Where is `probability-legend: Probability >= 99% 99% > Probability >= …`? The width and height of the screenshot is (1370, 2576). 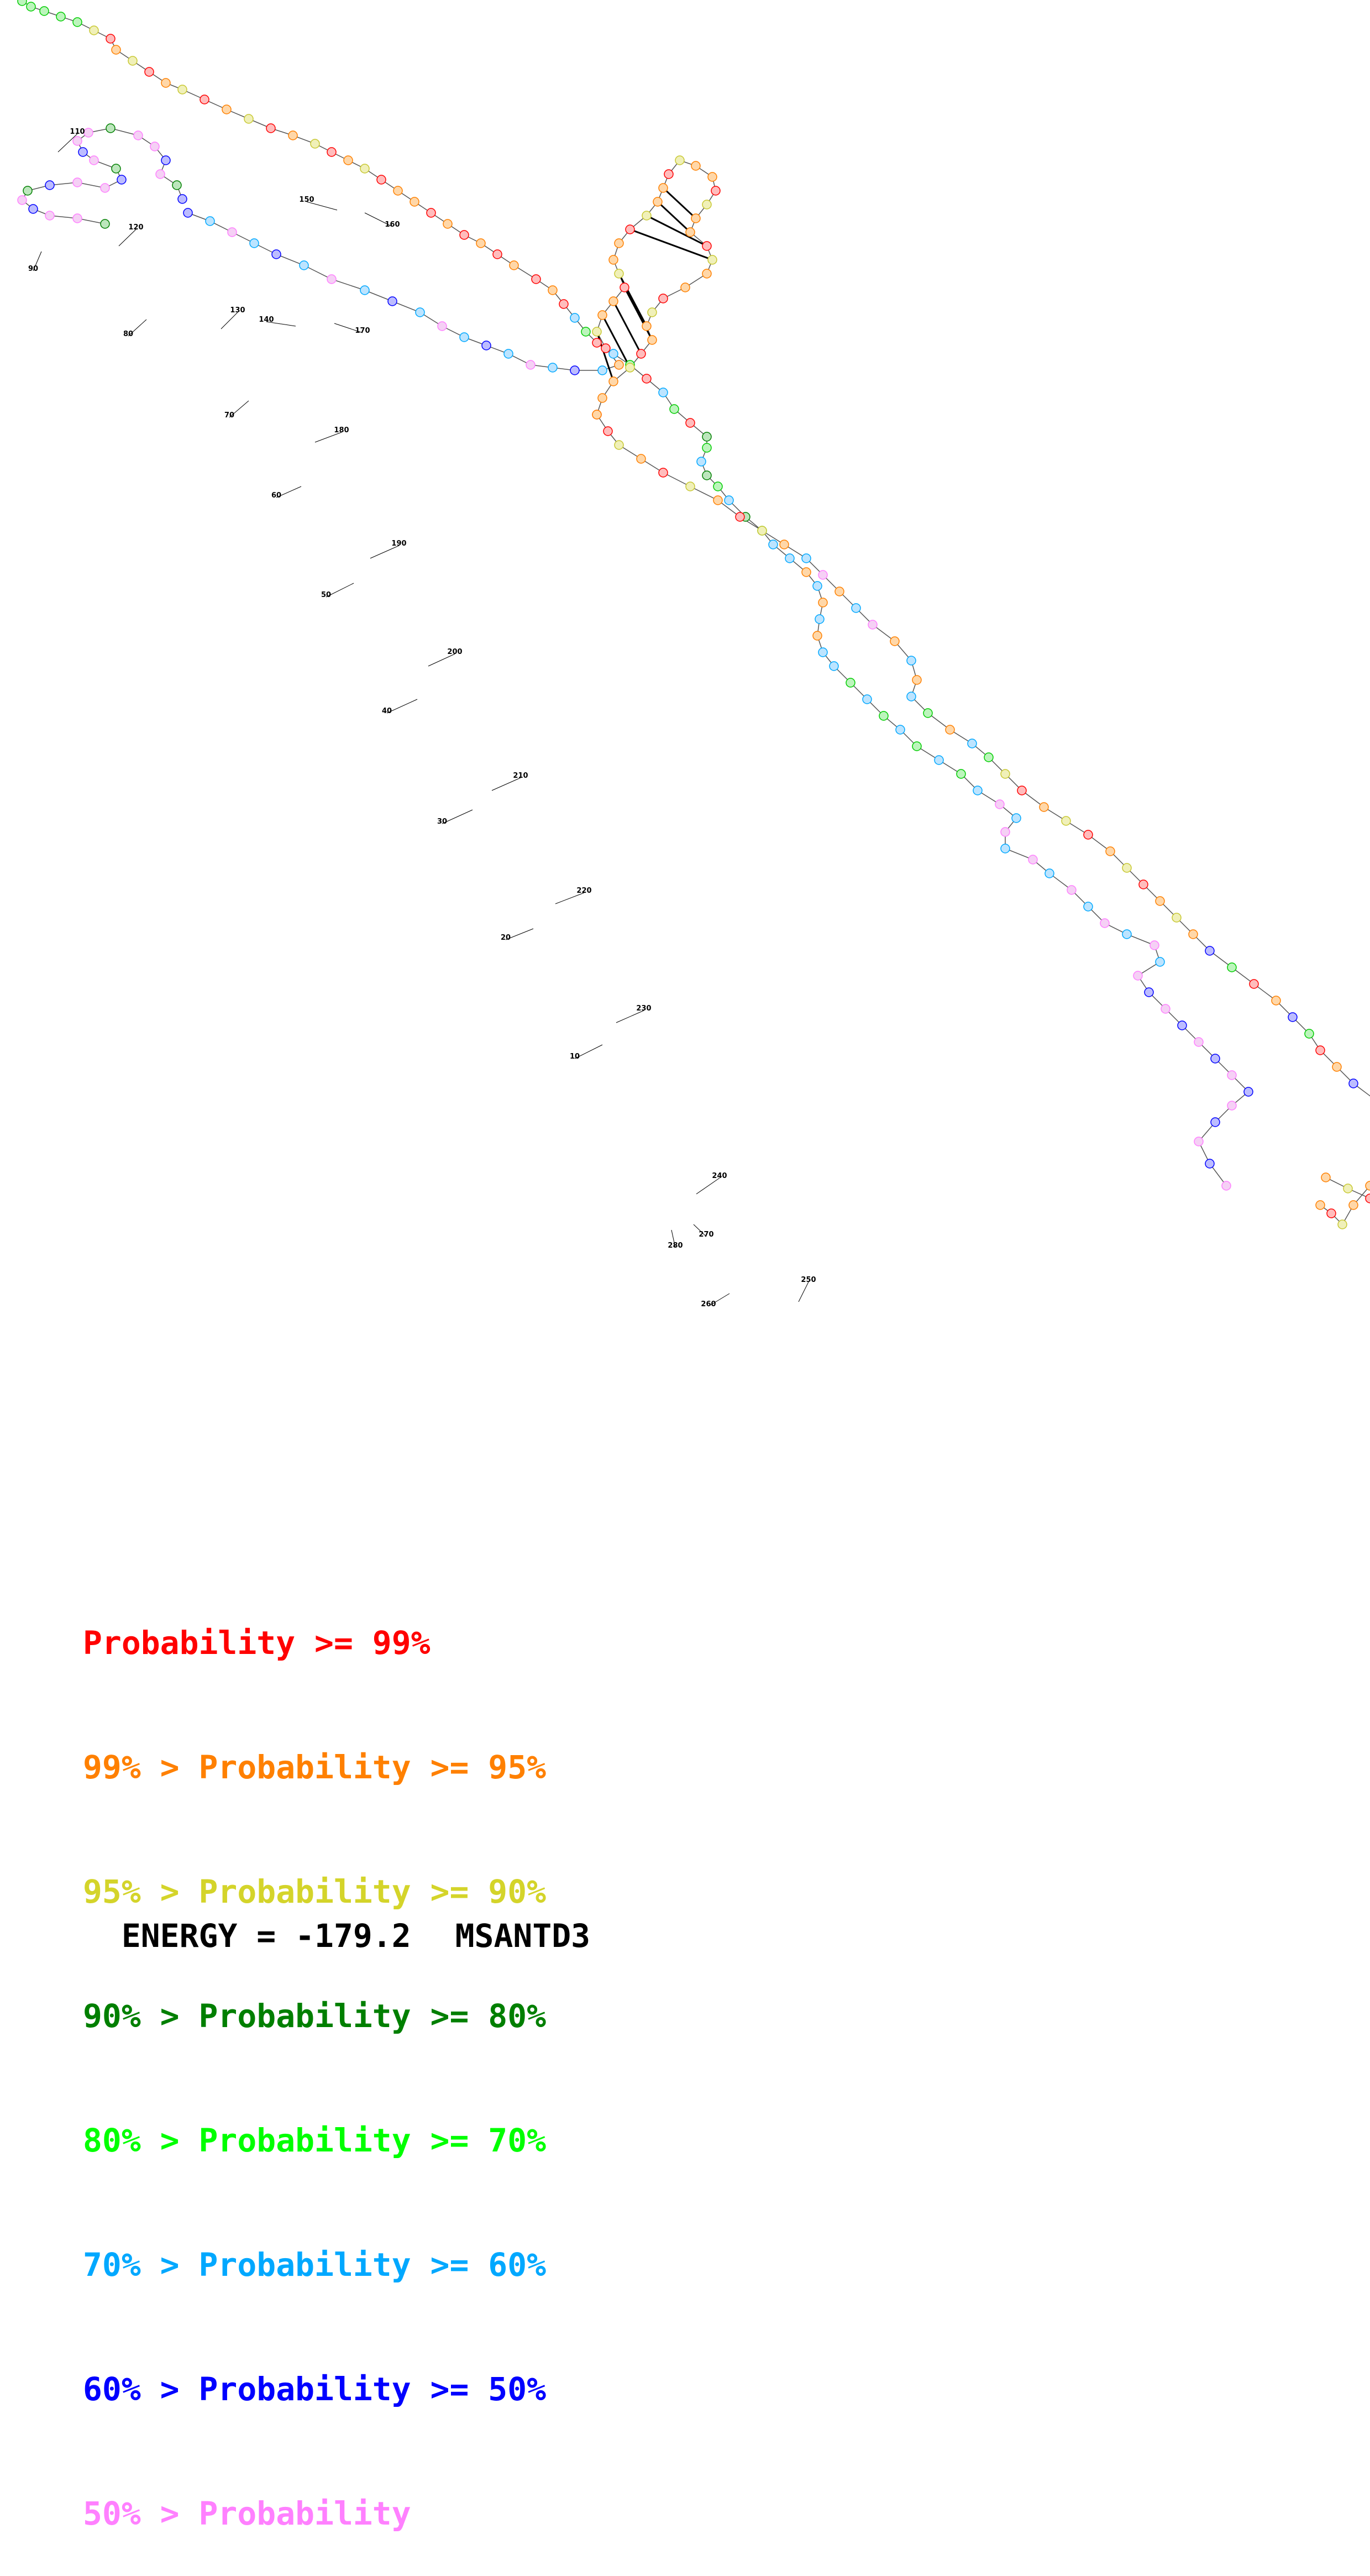
probability-legend: Probability >= 99% 99% > Probability >= … is located at coordinates (315, 2058).